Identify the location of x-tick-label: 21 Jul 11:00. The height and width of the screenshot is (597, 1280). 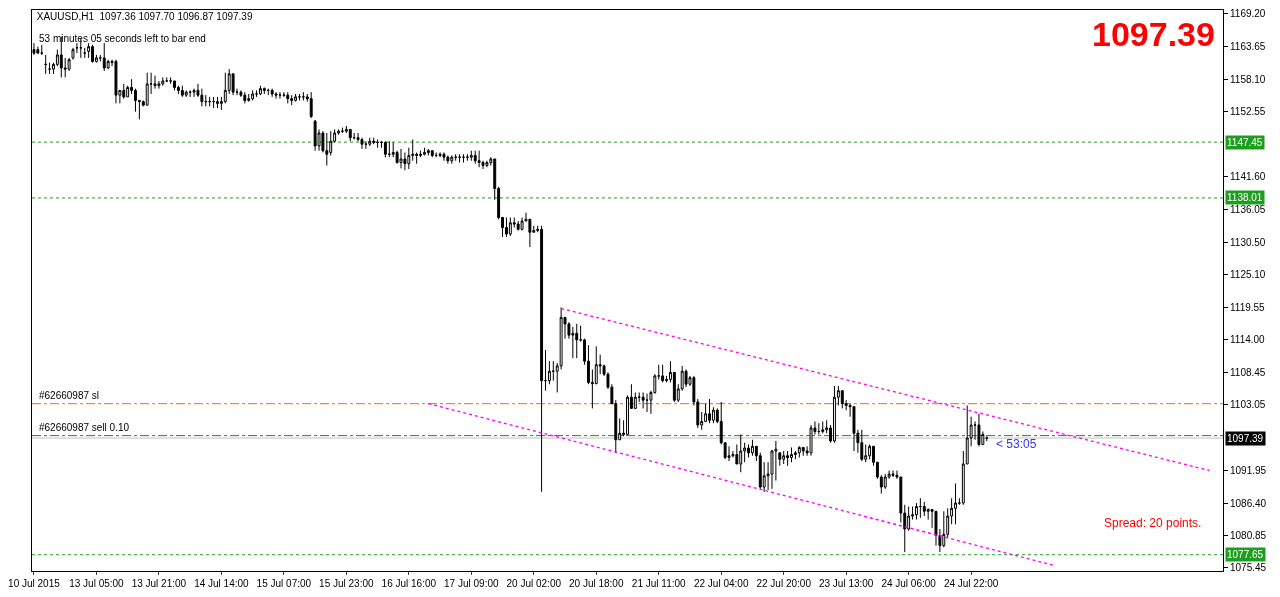
(659, 583).